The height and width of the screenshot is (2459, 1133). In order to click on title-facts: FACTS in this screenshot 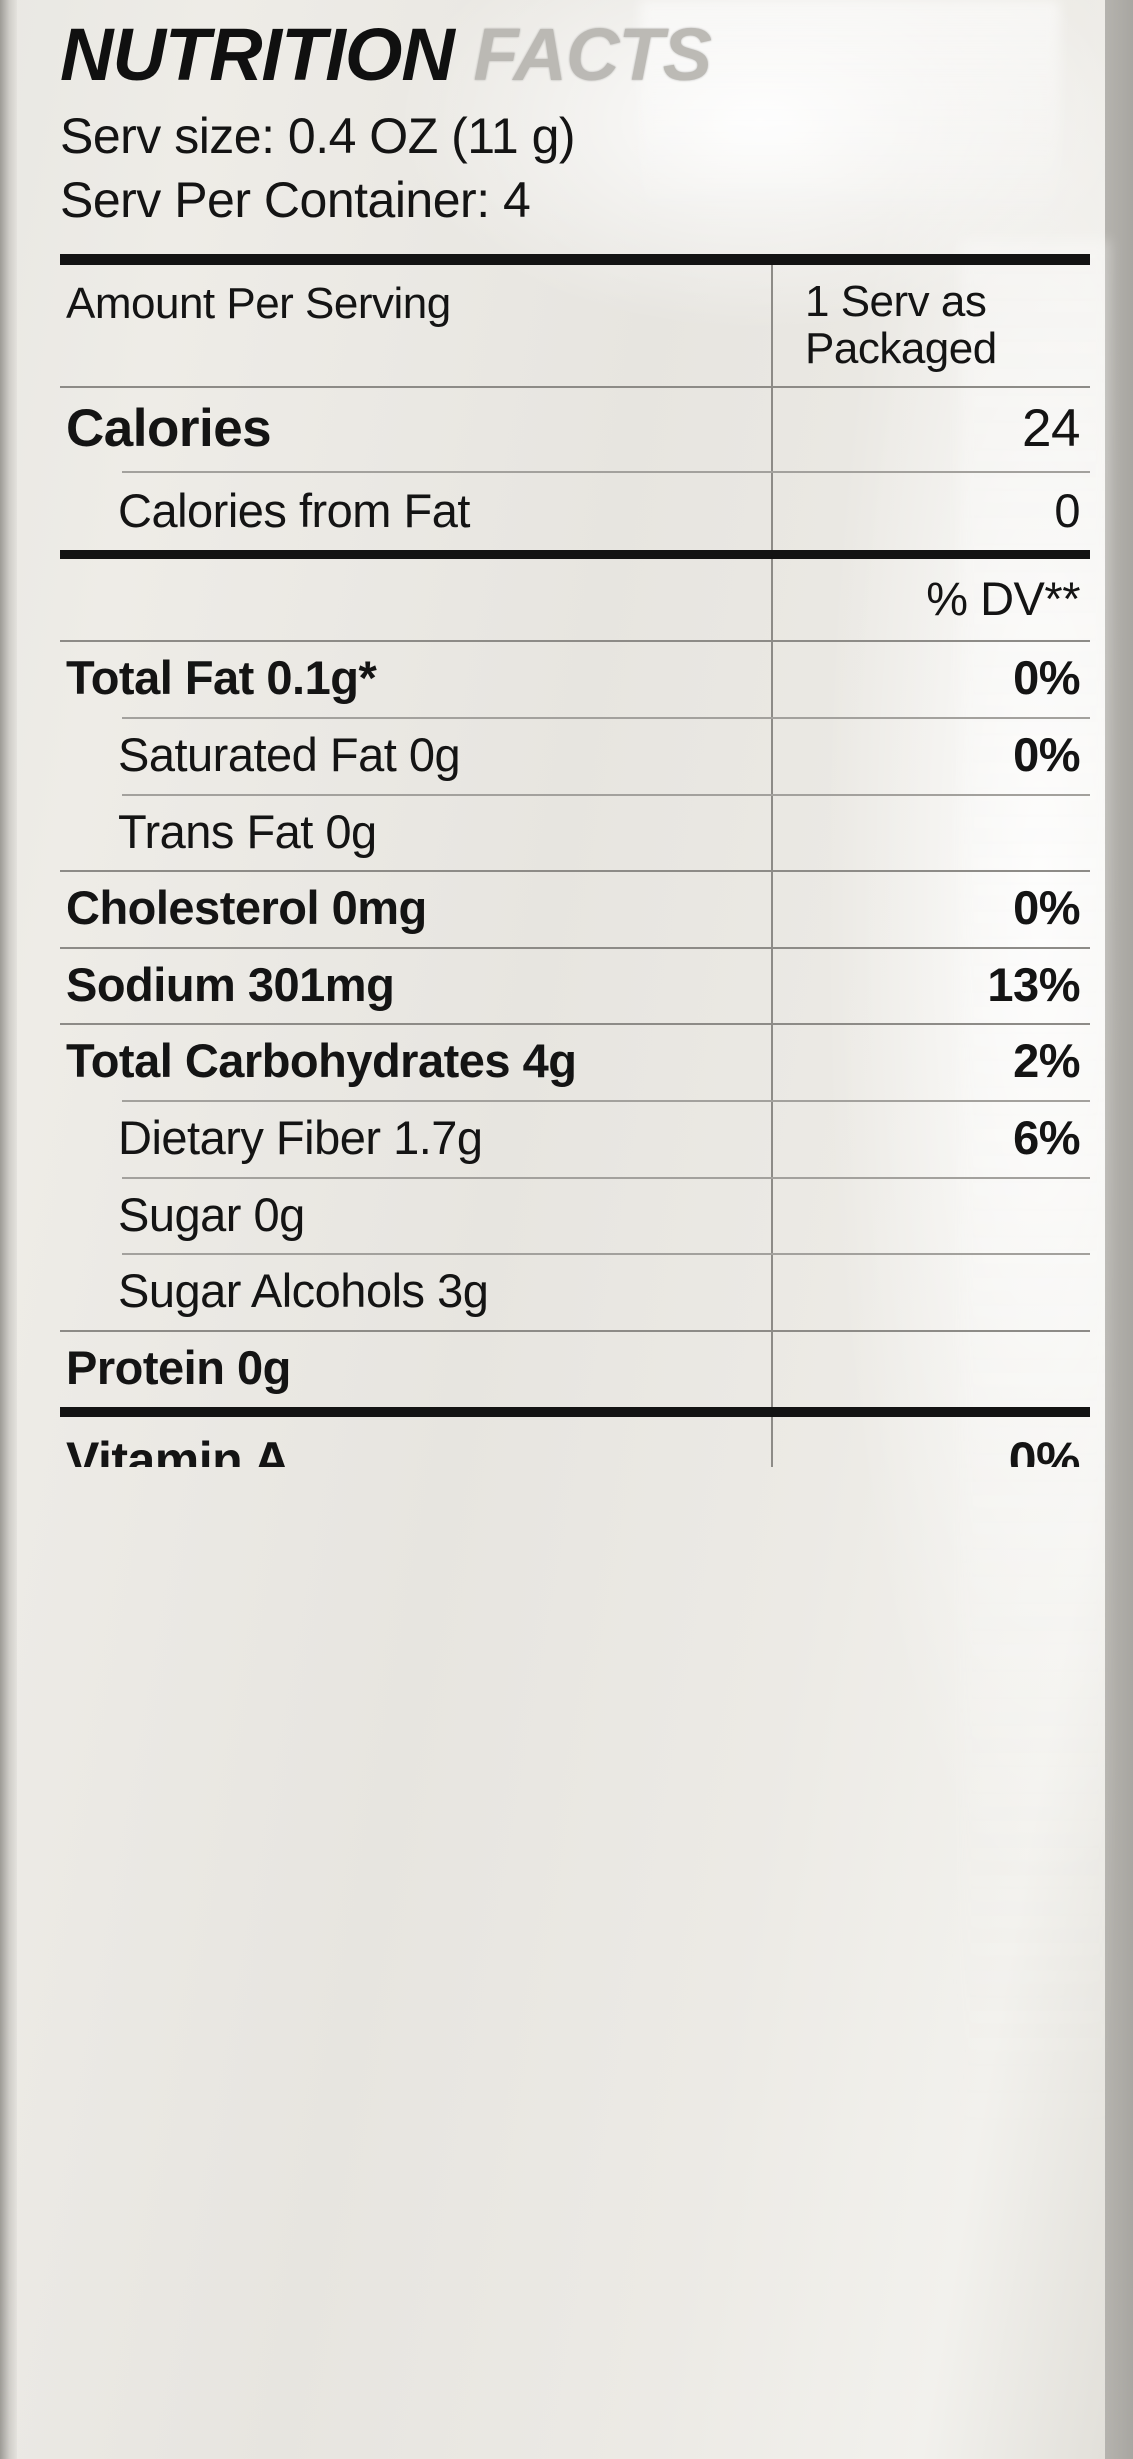, I will do `click(592, 54)`.